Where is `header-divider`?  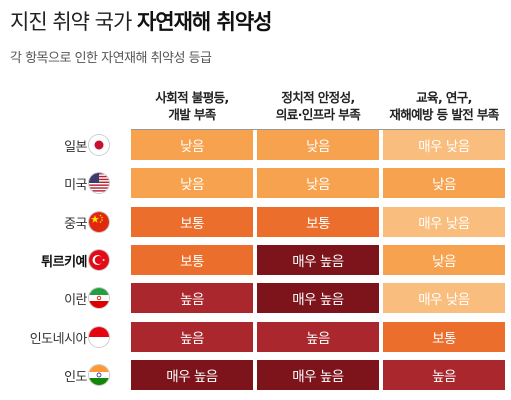
header-divider is located at coordinates (318, 129).